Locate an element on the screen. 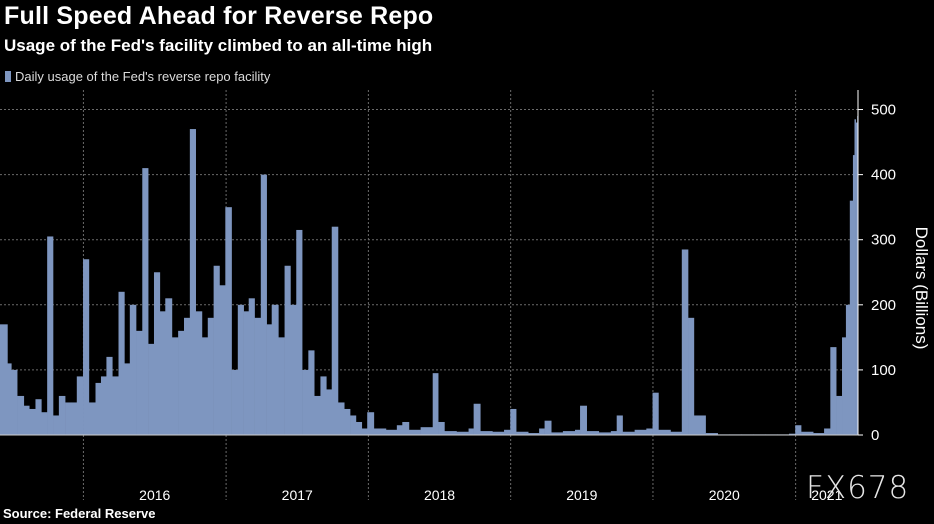 The height and width of the screenshot is (524, 934). y-tick-label: 500 is located at coordinates (883, 110).